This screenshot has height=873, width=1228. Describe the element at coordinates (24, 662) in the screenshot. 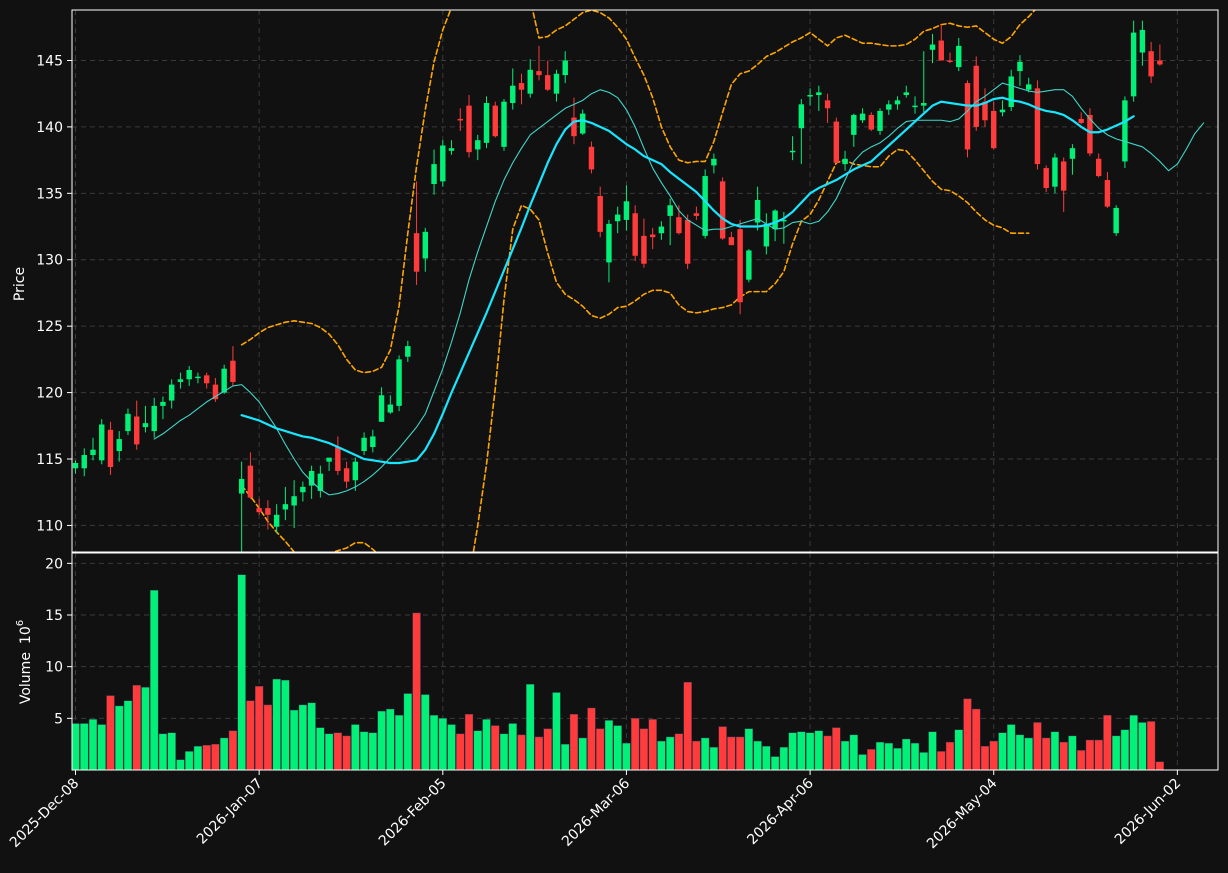

I see `volume-axis-title: Volume 106` at that location.